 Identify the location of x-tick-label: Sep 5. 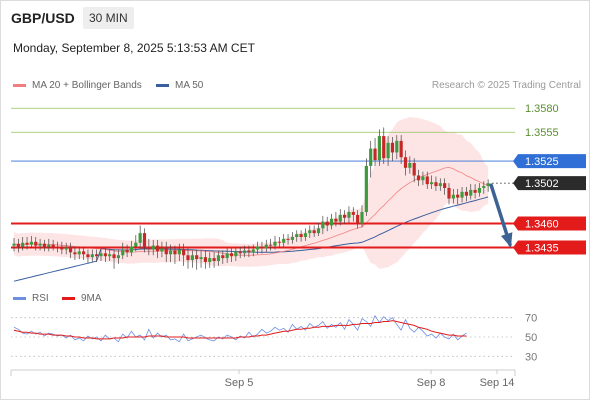
(239, 383).